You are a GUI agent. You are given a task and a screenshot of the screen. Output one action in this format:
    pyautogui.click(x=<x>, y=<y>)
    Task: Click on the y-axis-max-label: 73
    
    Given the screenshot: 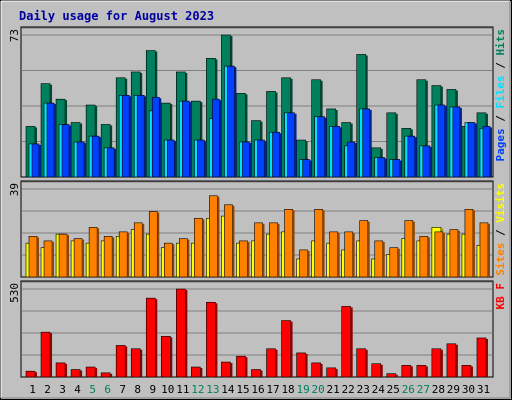 What is the action you would take?
    pyautogui.click(x=14, y=35)
    